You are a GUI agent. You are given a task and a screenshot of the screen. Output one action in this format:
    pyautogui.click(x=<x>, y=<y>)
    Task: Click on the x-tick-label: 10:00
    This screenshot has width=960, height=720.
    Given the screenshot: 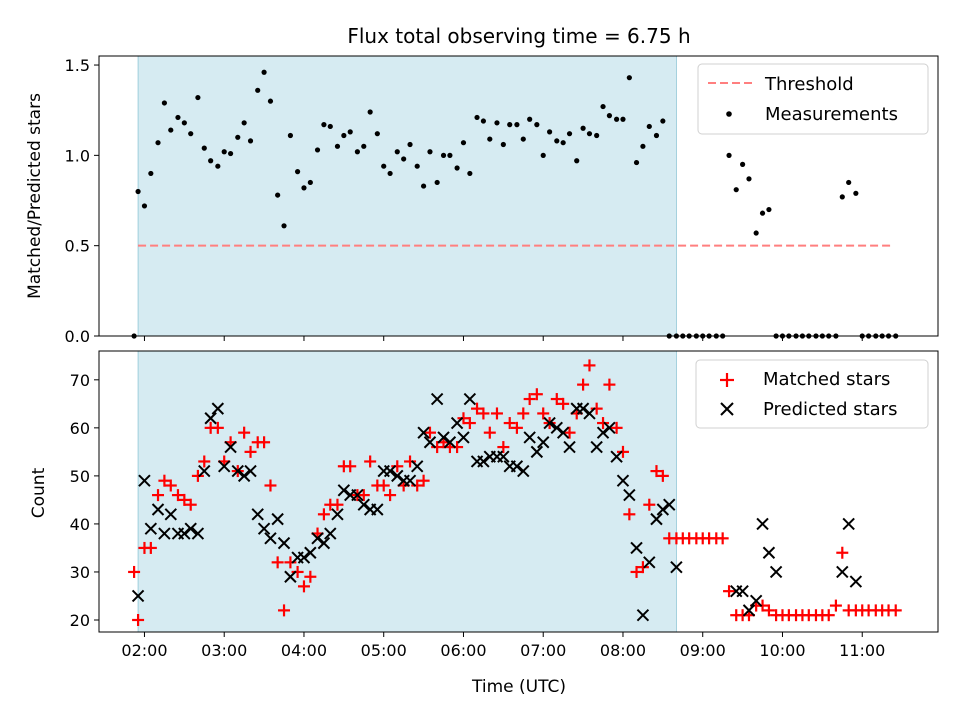 What is the action you would take?
    pyautogui.click(x=782, y=650)
    